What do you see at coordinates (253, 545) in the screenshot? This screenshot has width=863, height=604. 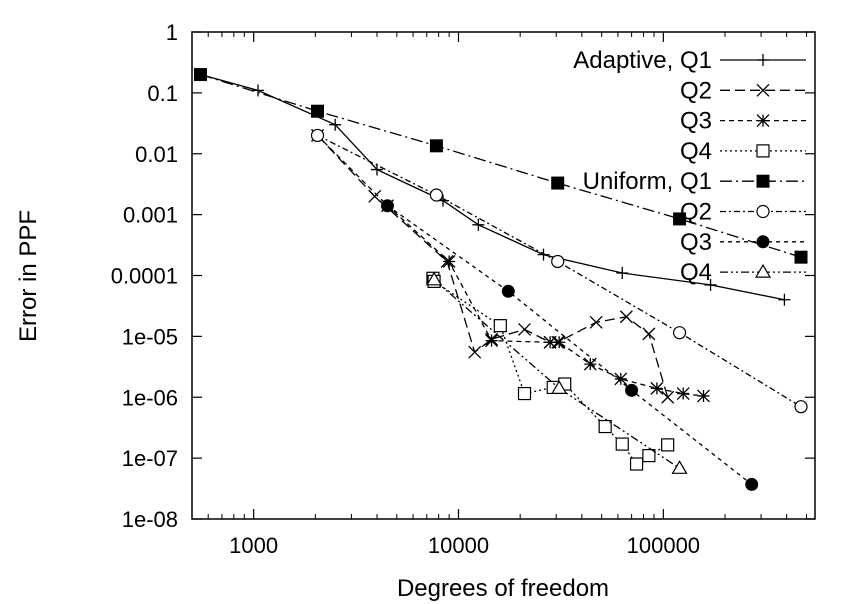 I see `x-tick-label: 1000` at bounding box center [253, 545].